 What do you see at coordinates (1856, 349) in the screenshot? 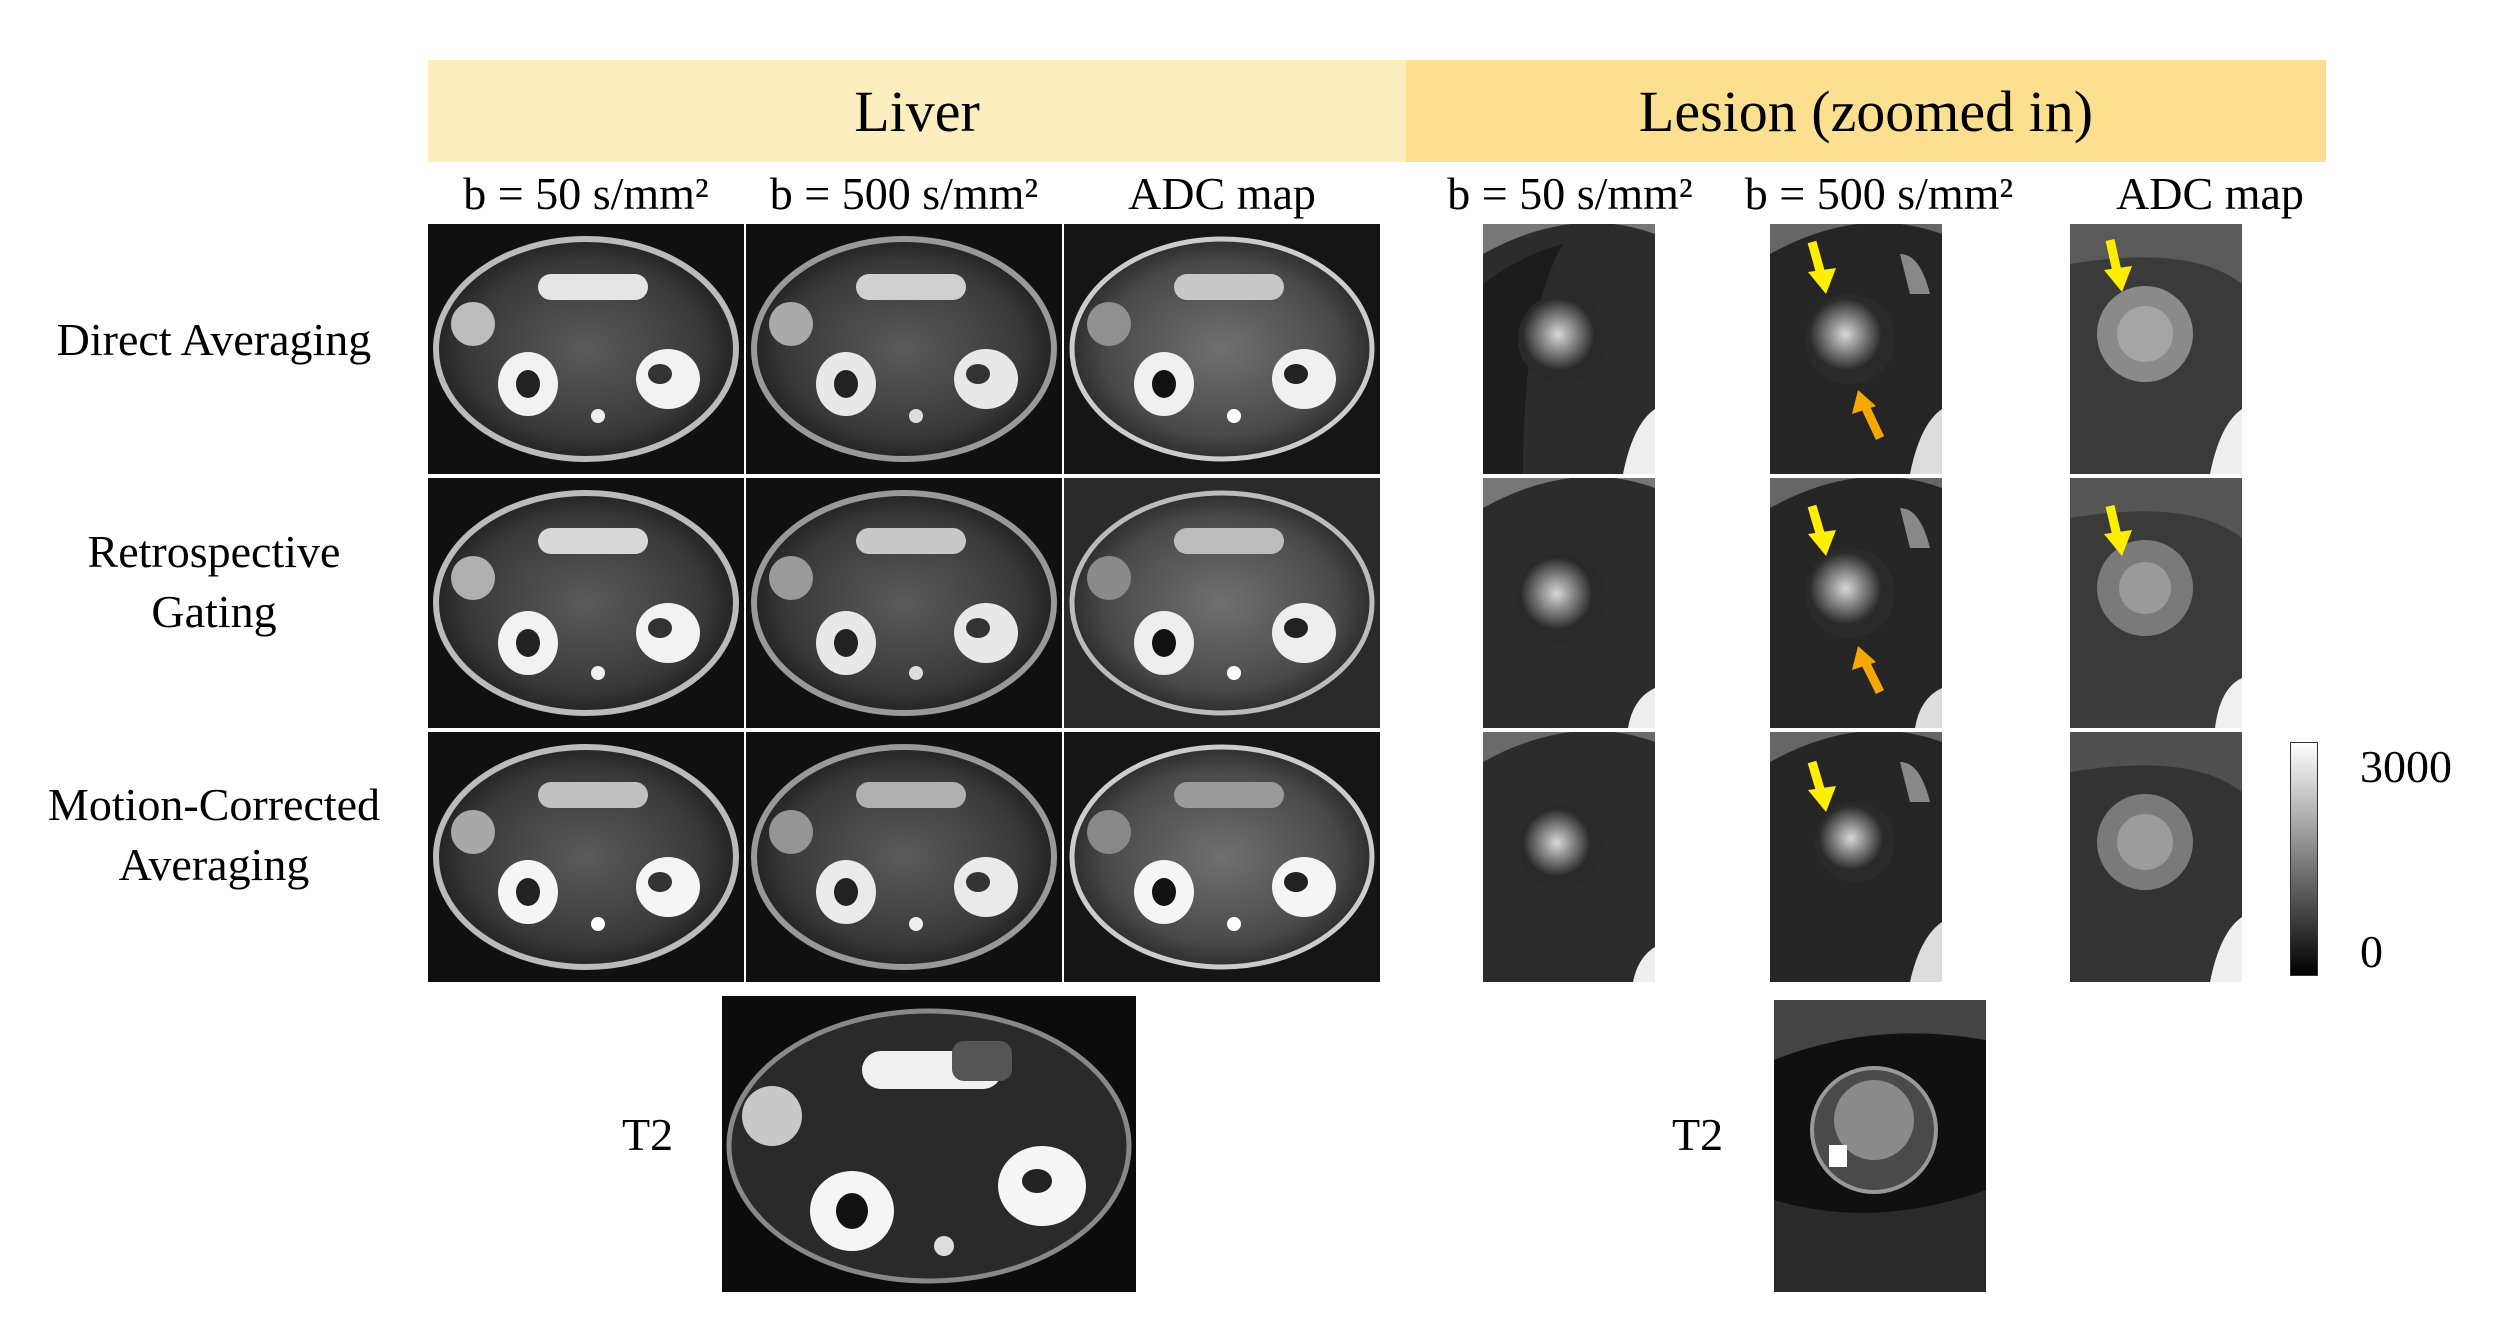
I see `lesion-direct-b500-image` at bounding box center [1856, 349].